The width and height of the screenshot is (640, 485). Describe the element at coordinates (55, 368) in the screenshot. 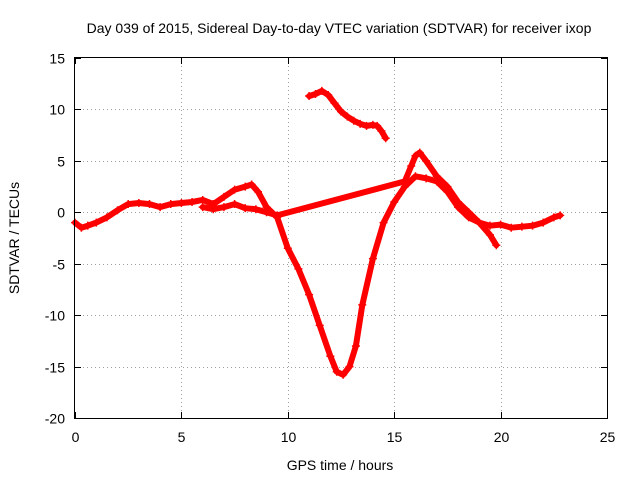

I see `y-tick-label: -15` at that location.